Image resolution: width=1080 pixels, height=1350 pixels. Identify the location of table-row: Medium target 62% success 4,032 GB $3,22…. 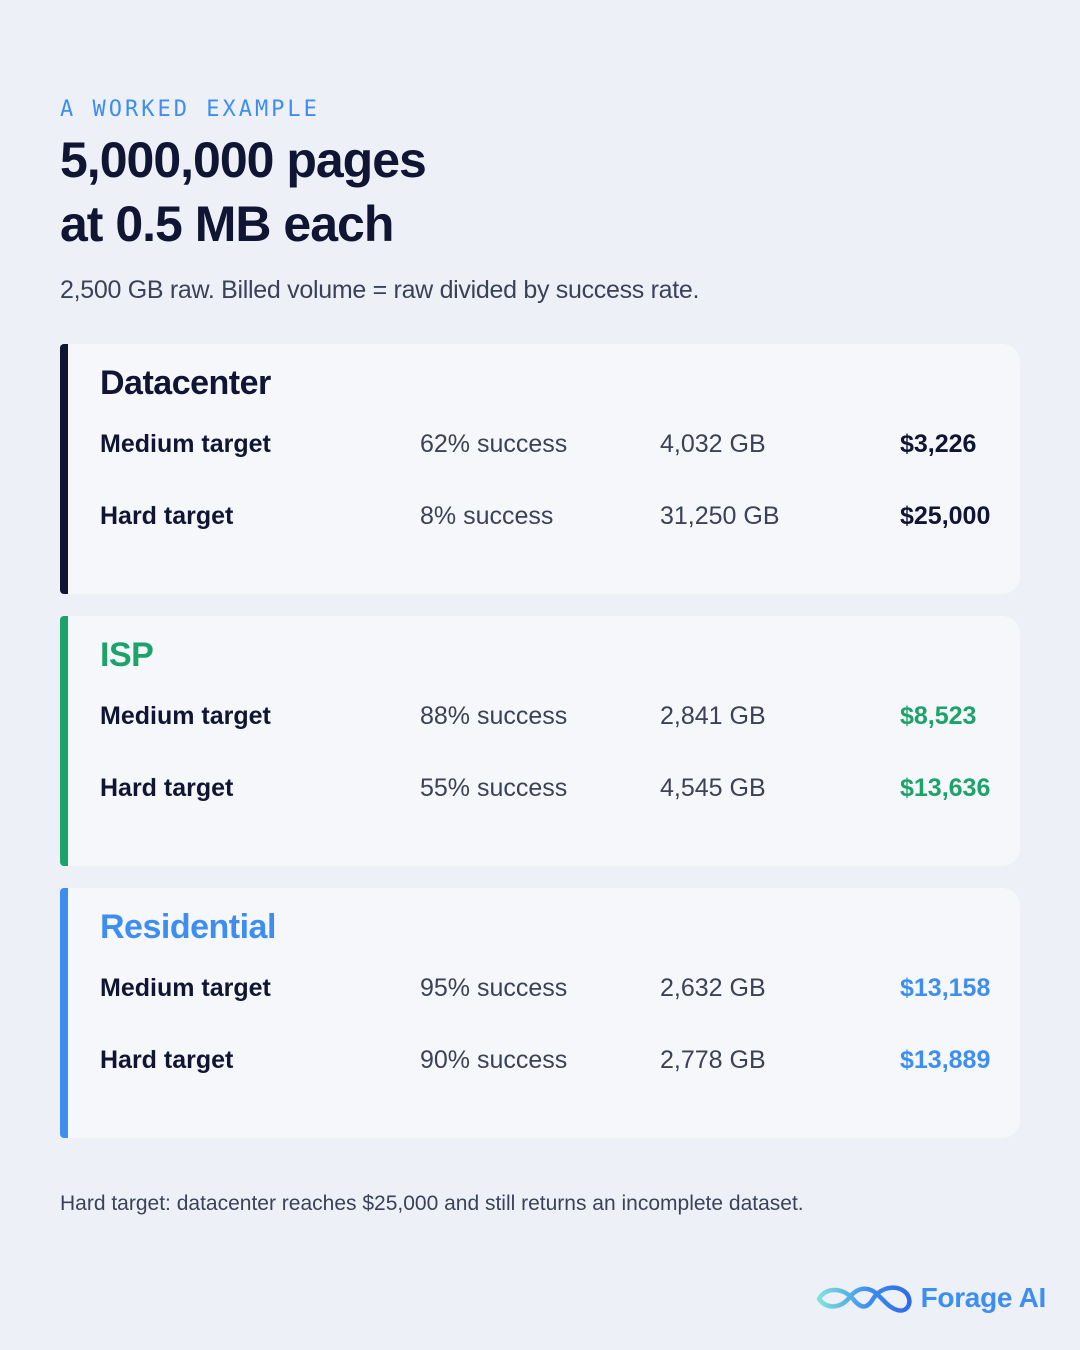
(544, 444).